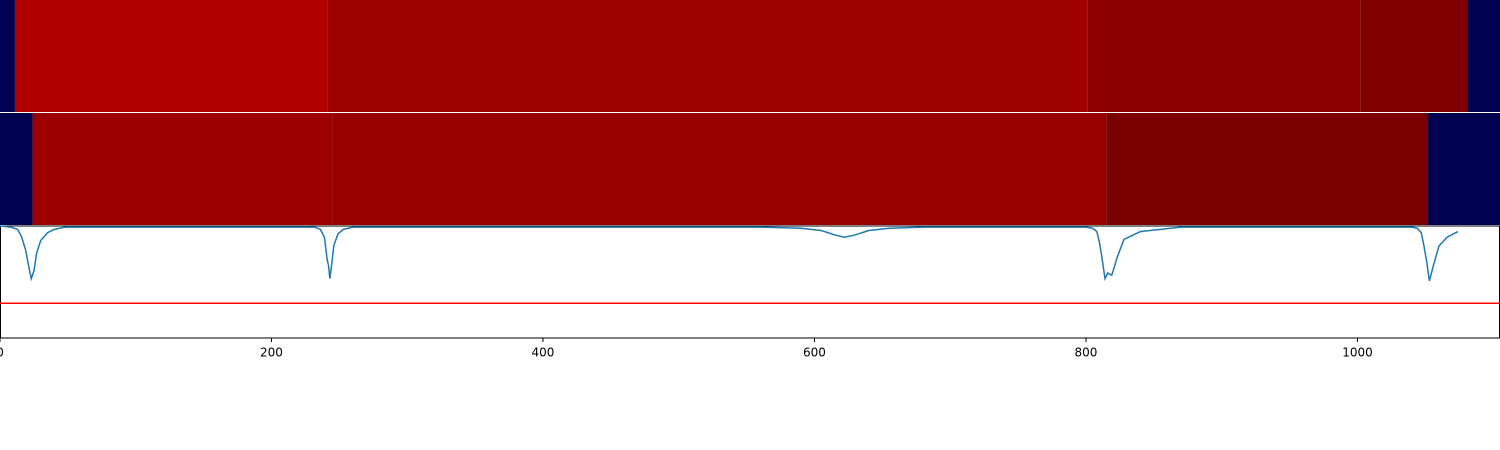 The image size is (1500, 450). What do you see at coordinates (1086, 353) in the screenshot?
I see `x-tick-label: 800` at bounding box center [1086, 353].